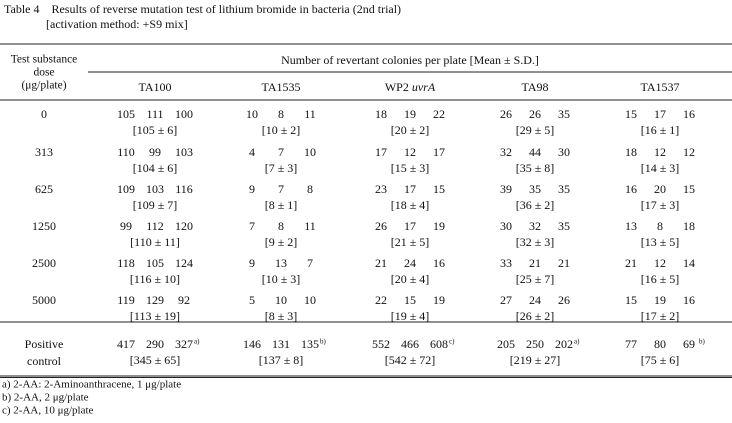  I want to click on mean-sd: [345 ± 65], so click(155, 360).